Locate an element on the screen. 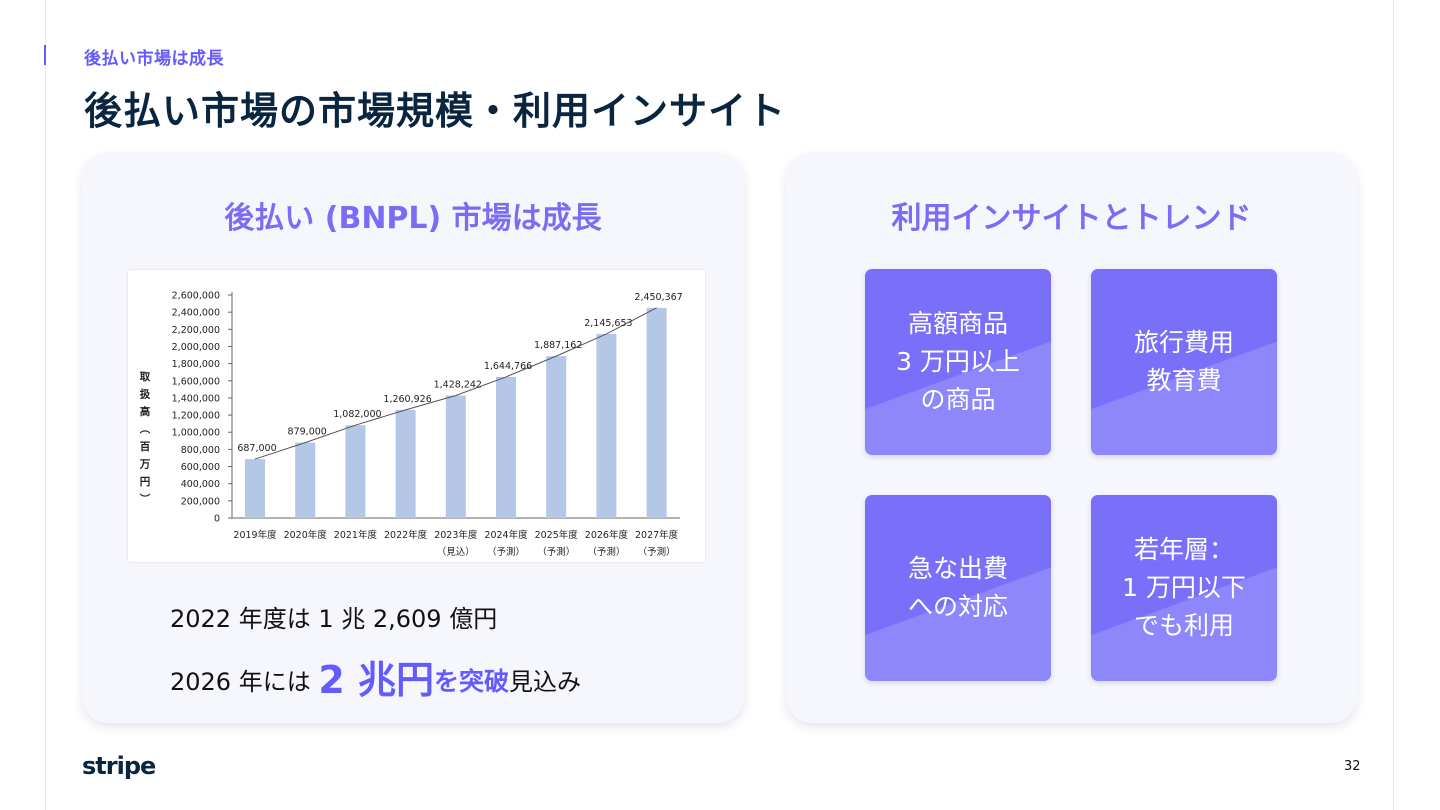  page-title: 後払い市場の市場規模・利用インサイト is located at coordinates (435, 111).